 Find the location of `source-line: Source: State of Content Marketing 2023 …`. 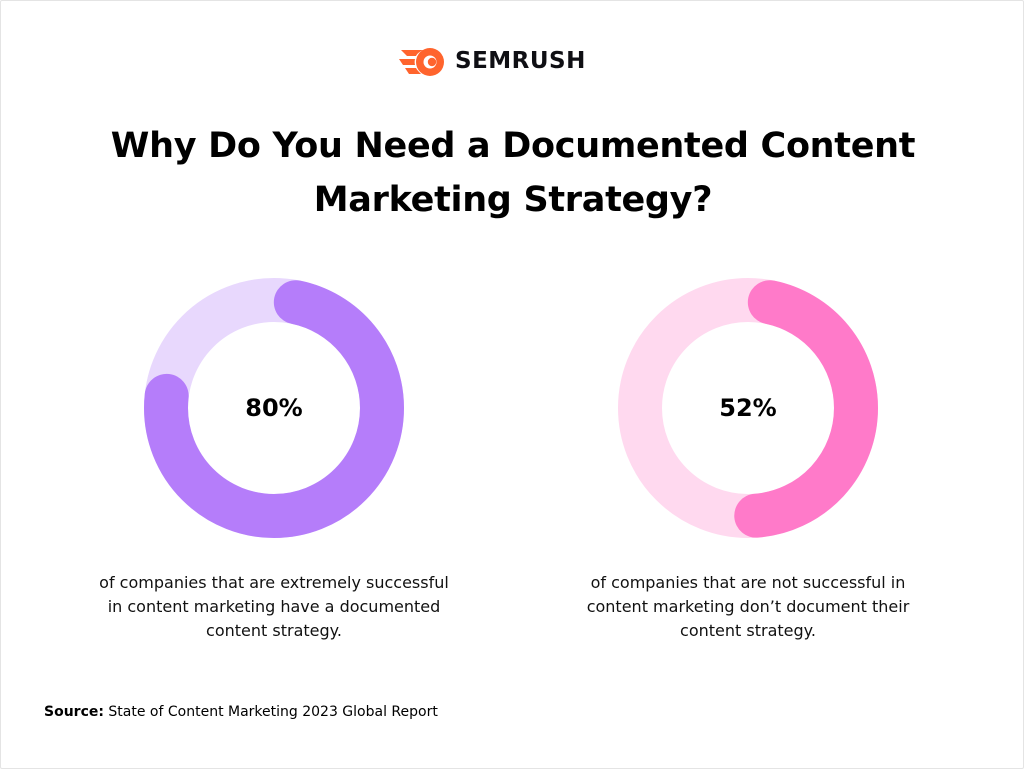

source-line: Source: State of Content Marketing 2023 … is located at coordinates (241, 712).